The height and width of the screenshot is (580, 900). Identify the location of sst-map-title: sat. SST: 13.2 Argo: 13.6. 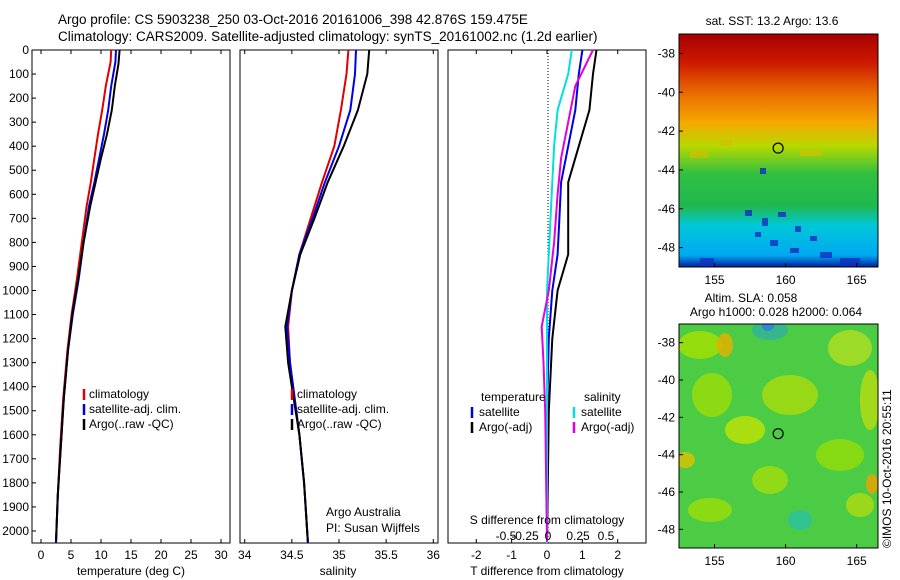
(772, 21).